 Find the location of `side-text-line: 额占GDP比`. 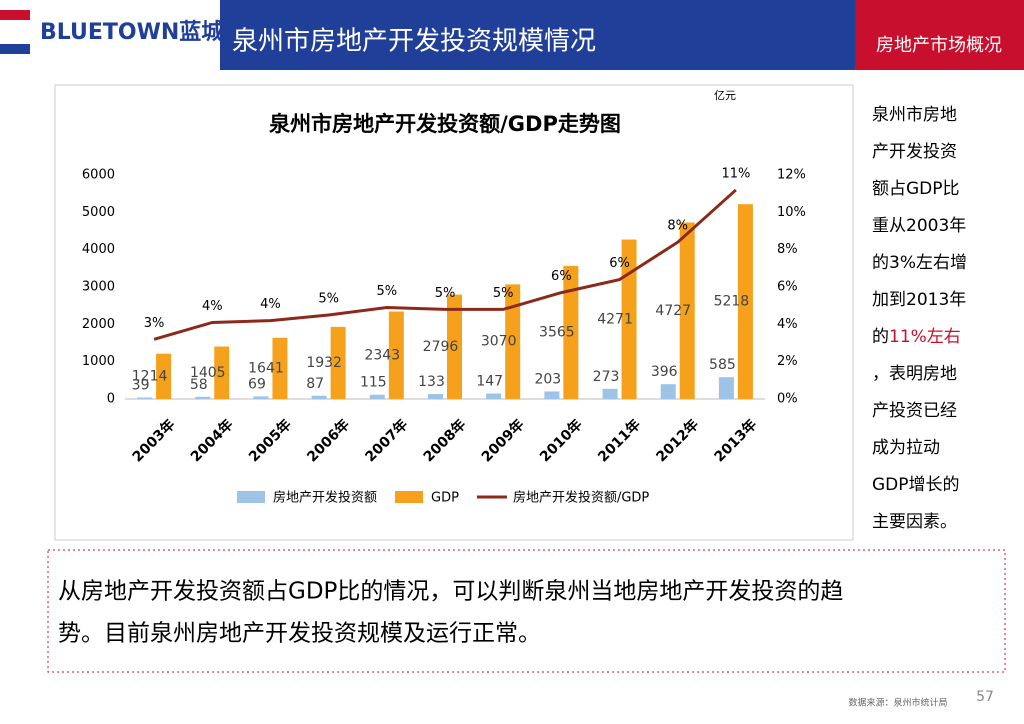

side-text-line: 额占GDP比 is located at coordinates (916, 189).